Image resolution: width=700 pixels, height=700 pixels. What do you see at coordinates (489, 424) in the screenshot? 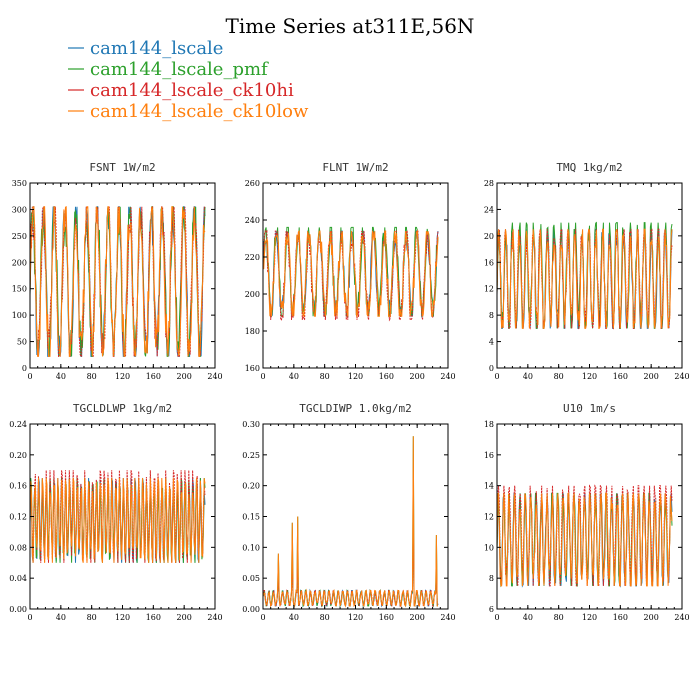
I see `y-tick-label: 18` at bounding box center [489, 424].